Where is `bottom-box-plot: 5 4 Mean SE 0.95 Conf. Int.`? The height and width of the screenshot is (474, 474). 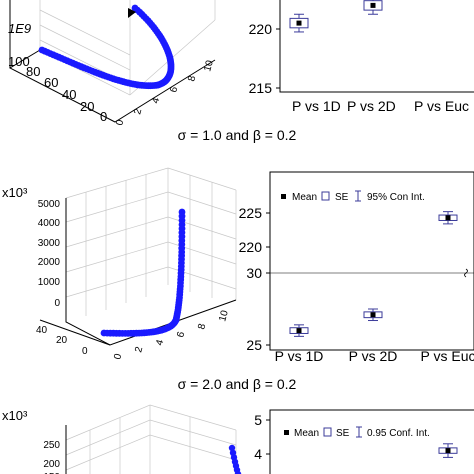
bottom-box-plot: 5 4 Mean SE 0.95 Conf. Int. is located at coordinates (364, 441).